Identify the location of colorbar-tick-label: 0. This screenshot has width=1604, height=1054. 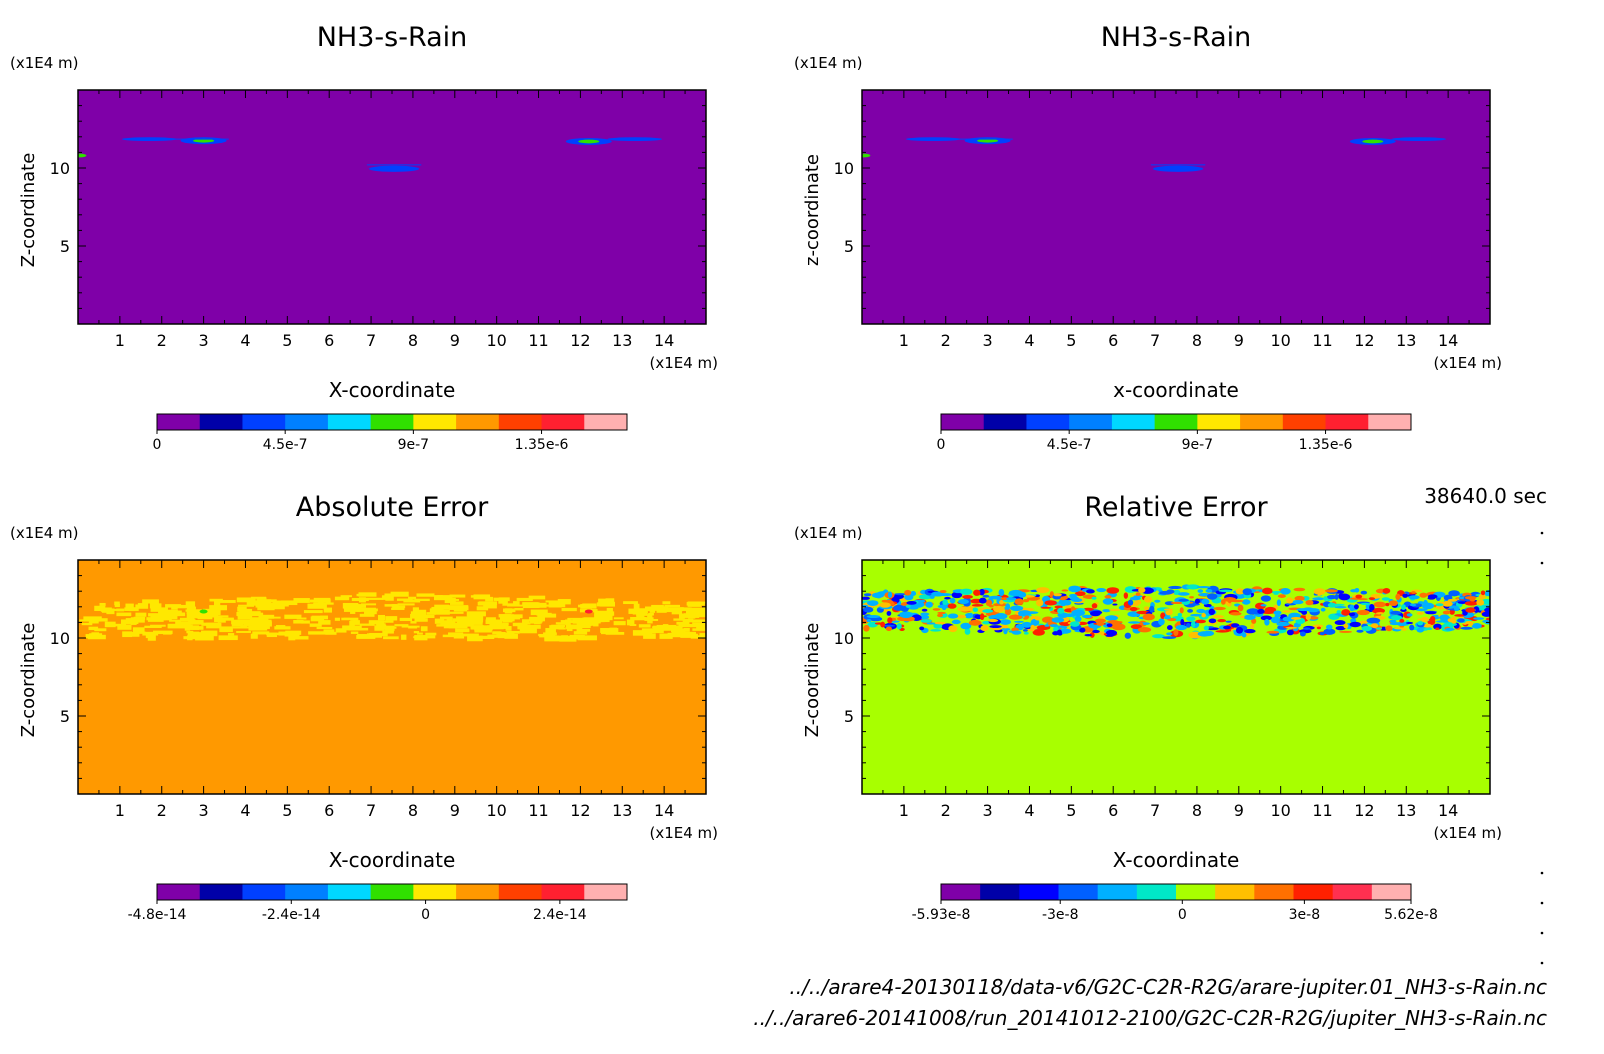
(157, 445).